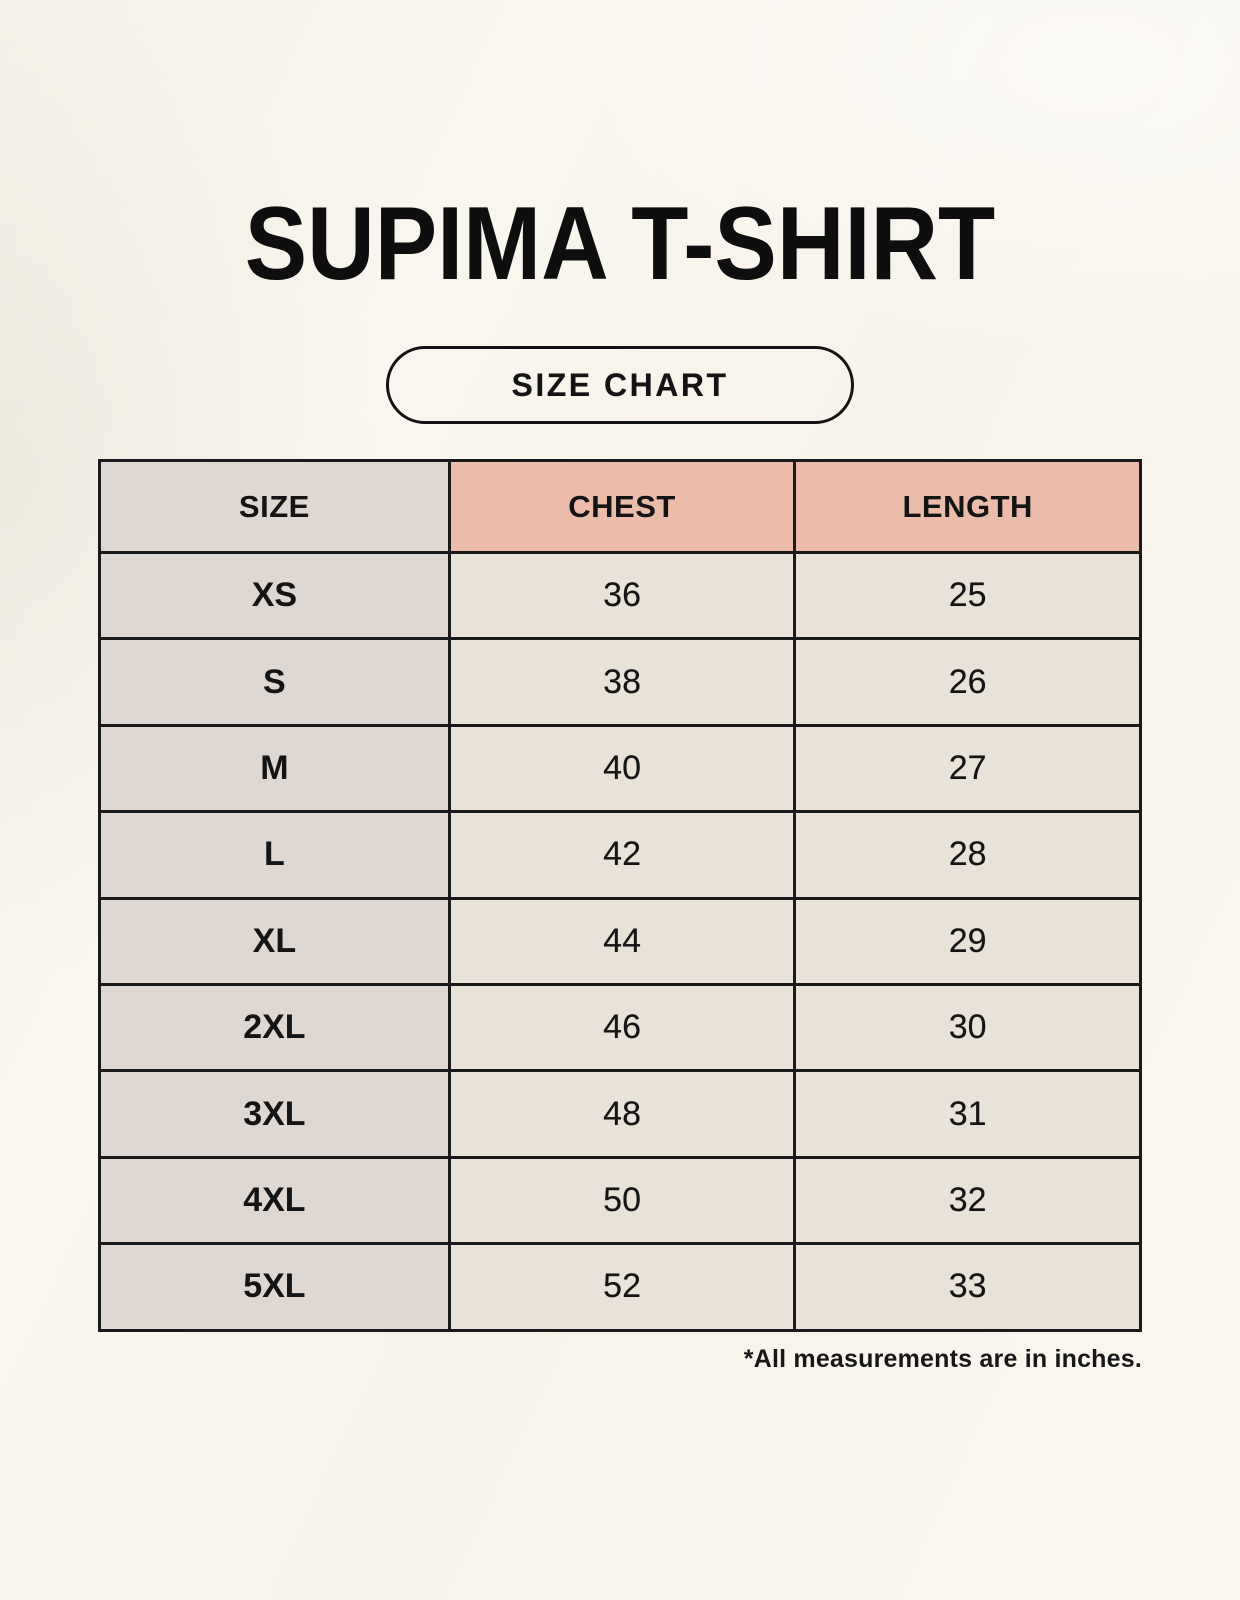 This screenshot has width=1240, height=1600. I want to click on column-header-chest: CHEST, so click(622, 506).